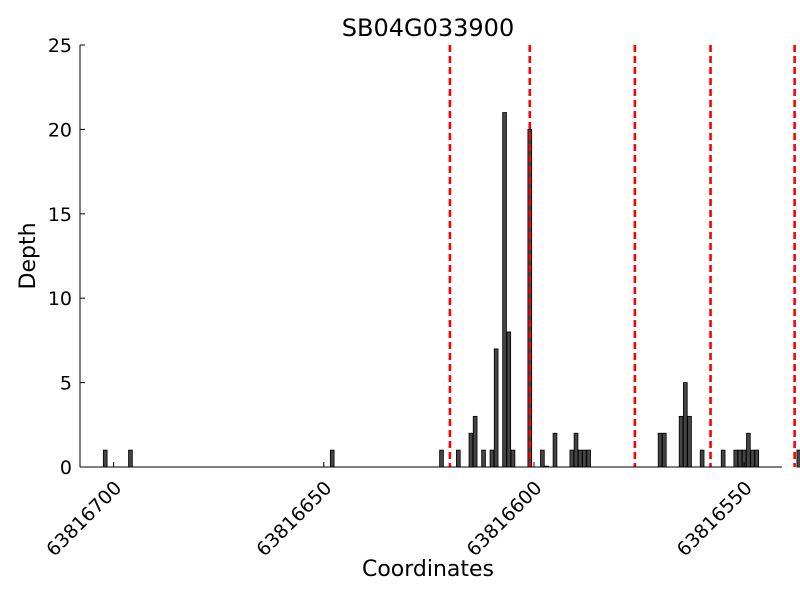 The width and height of the screenshot is (800, 600). Describe the element at coordinates (428, 569) in the screenshot. I see `x-axis-label: Coordinates` at that location.